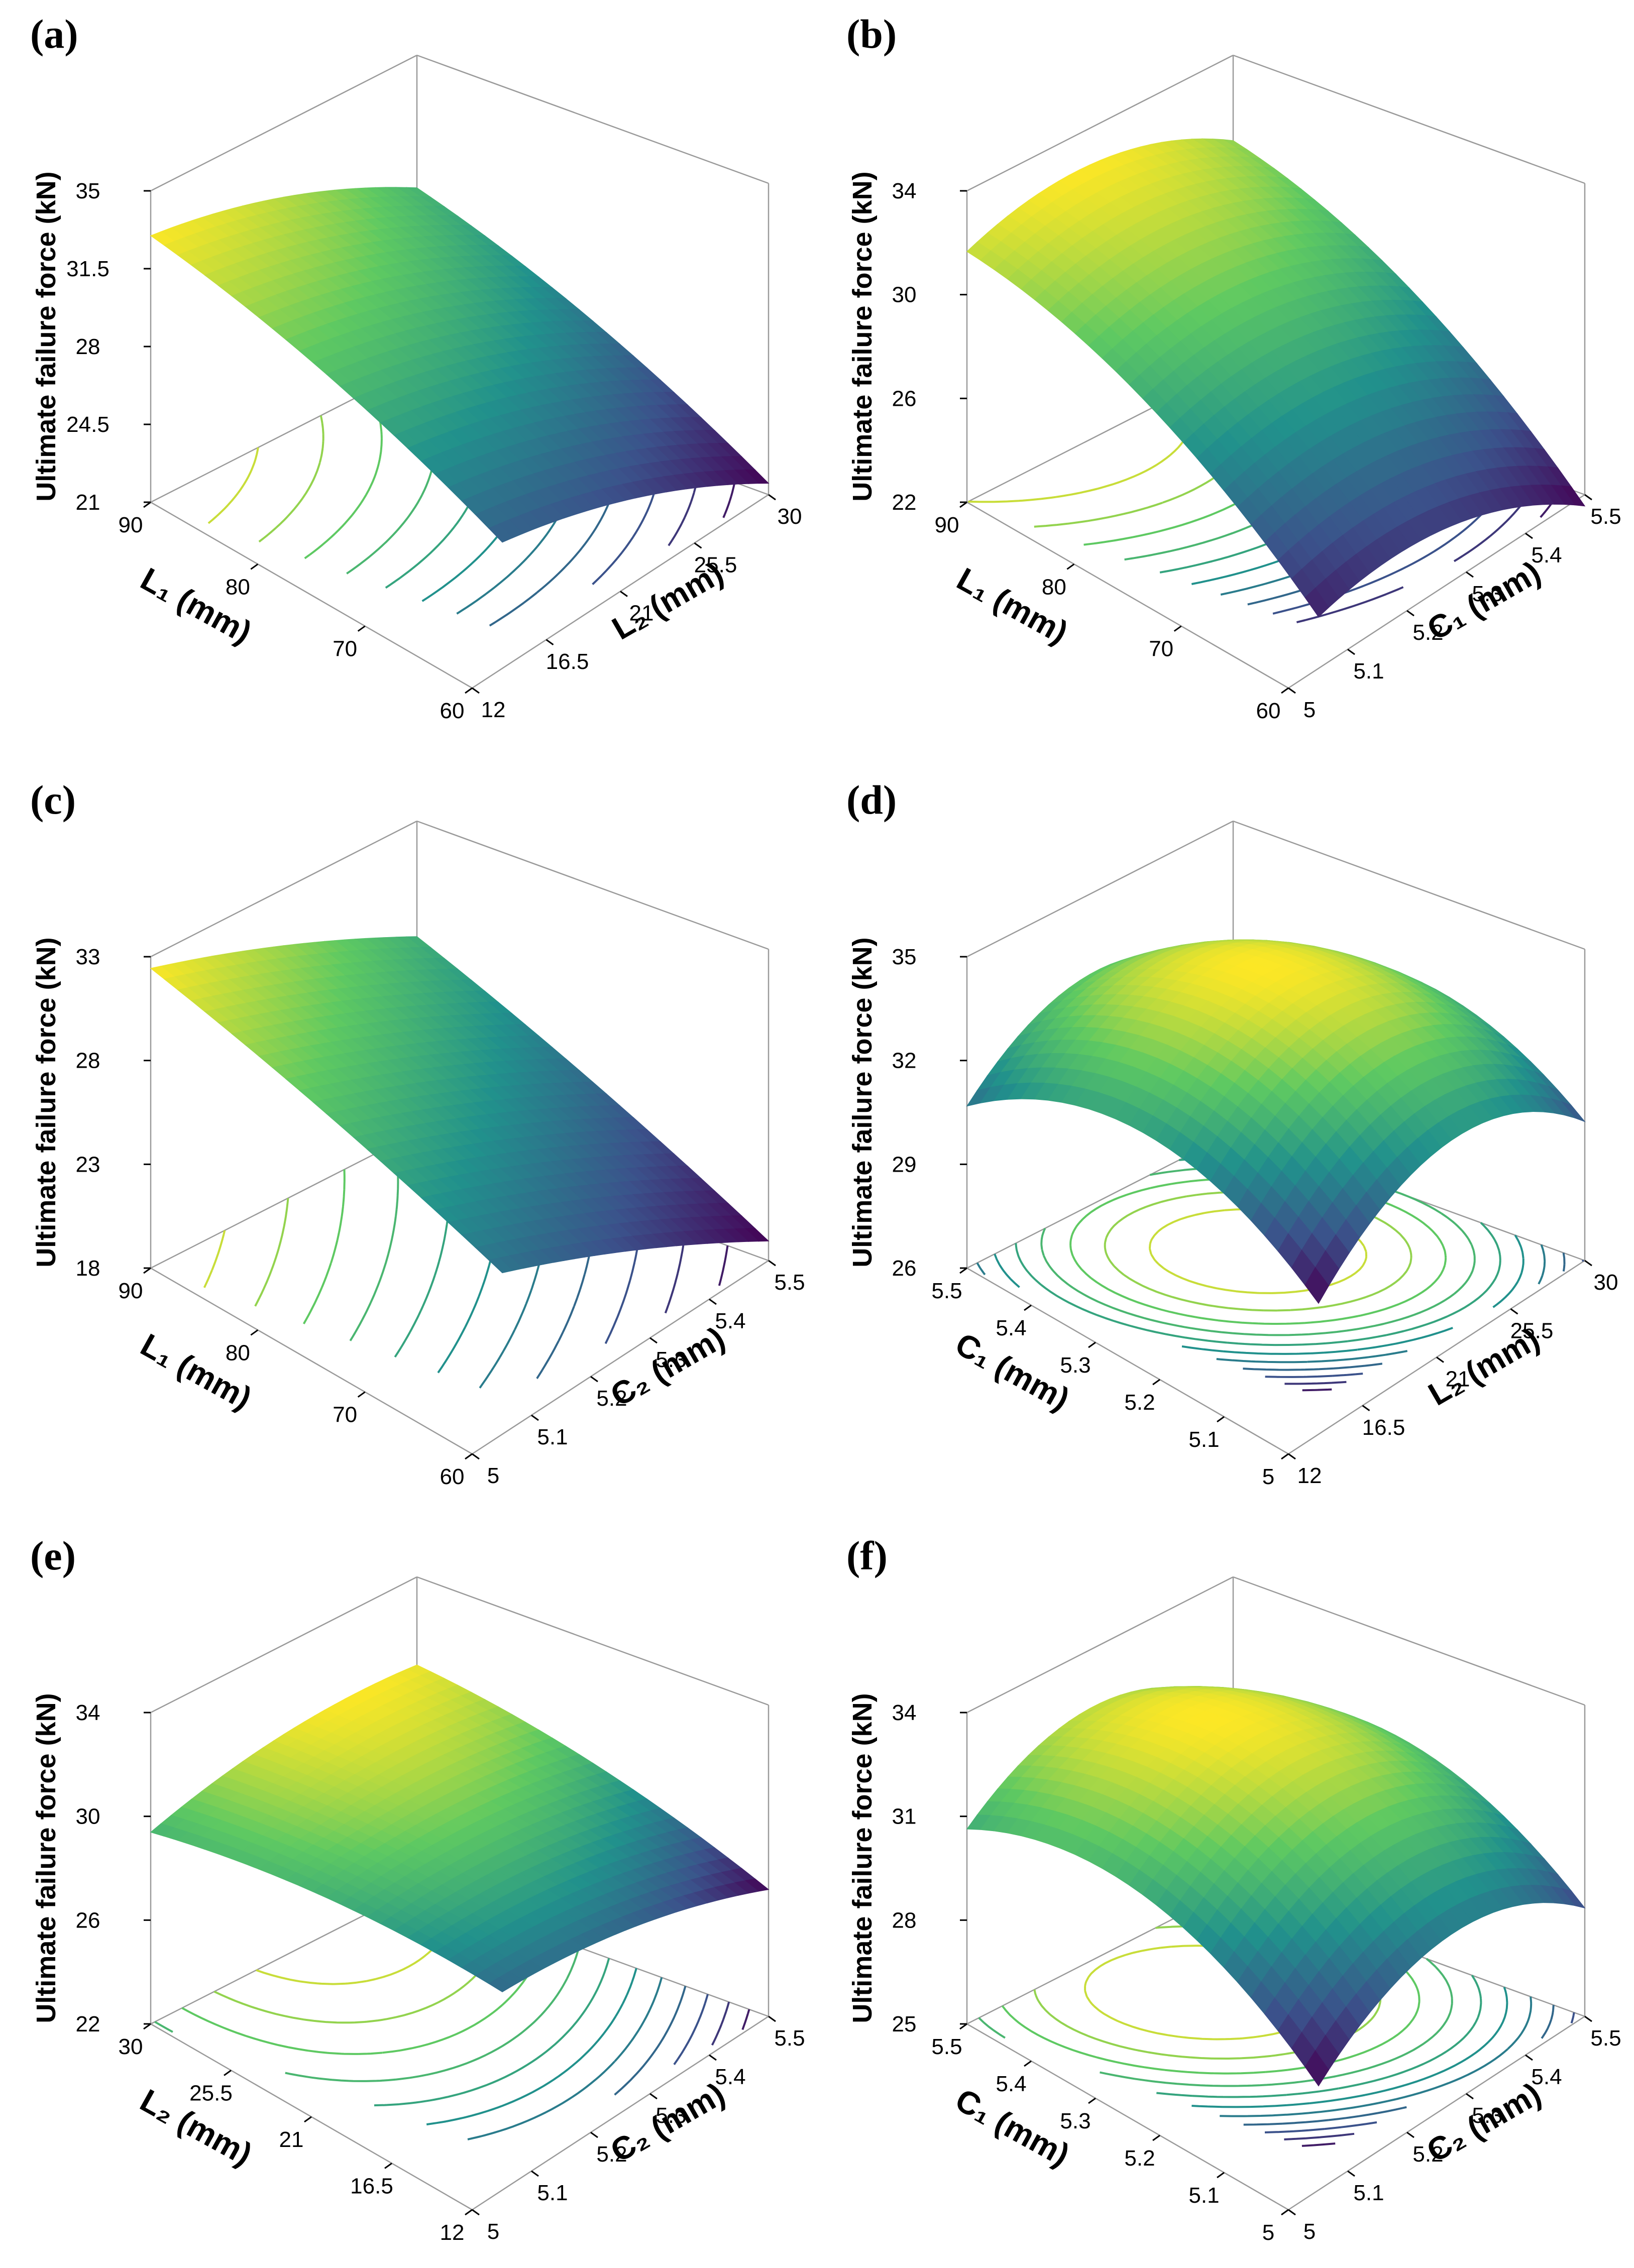 This screenshot has height=2268, width=1634. I want to click on x-tick-label: 80, so click(238, 1353).